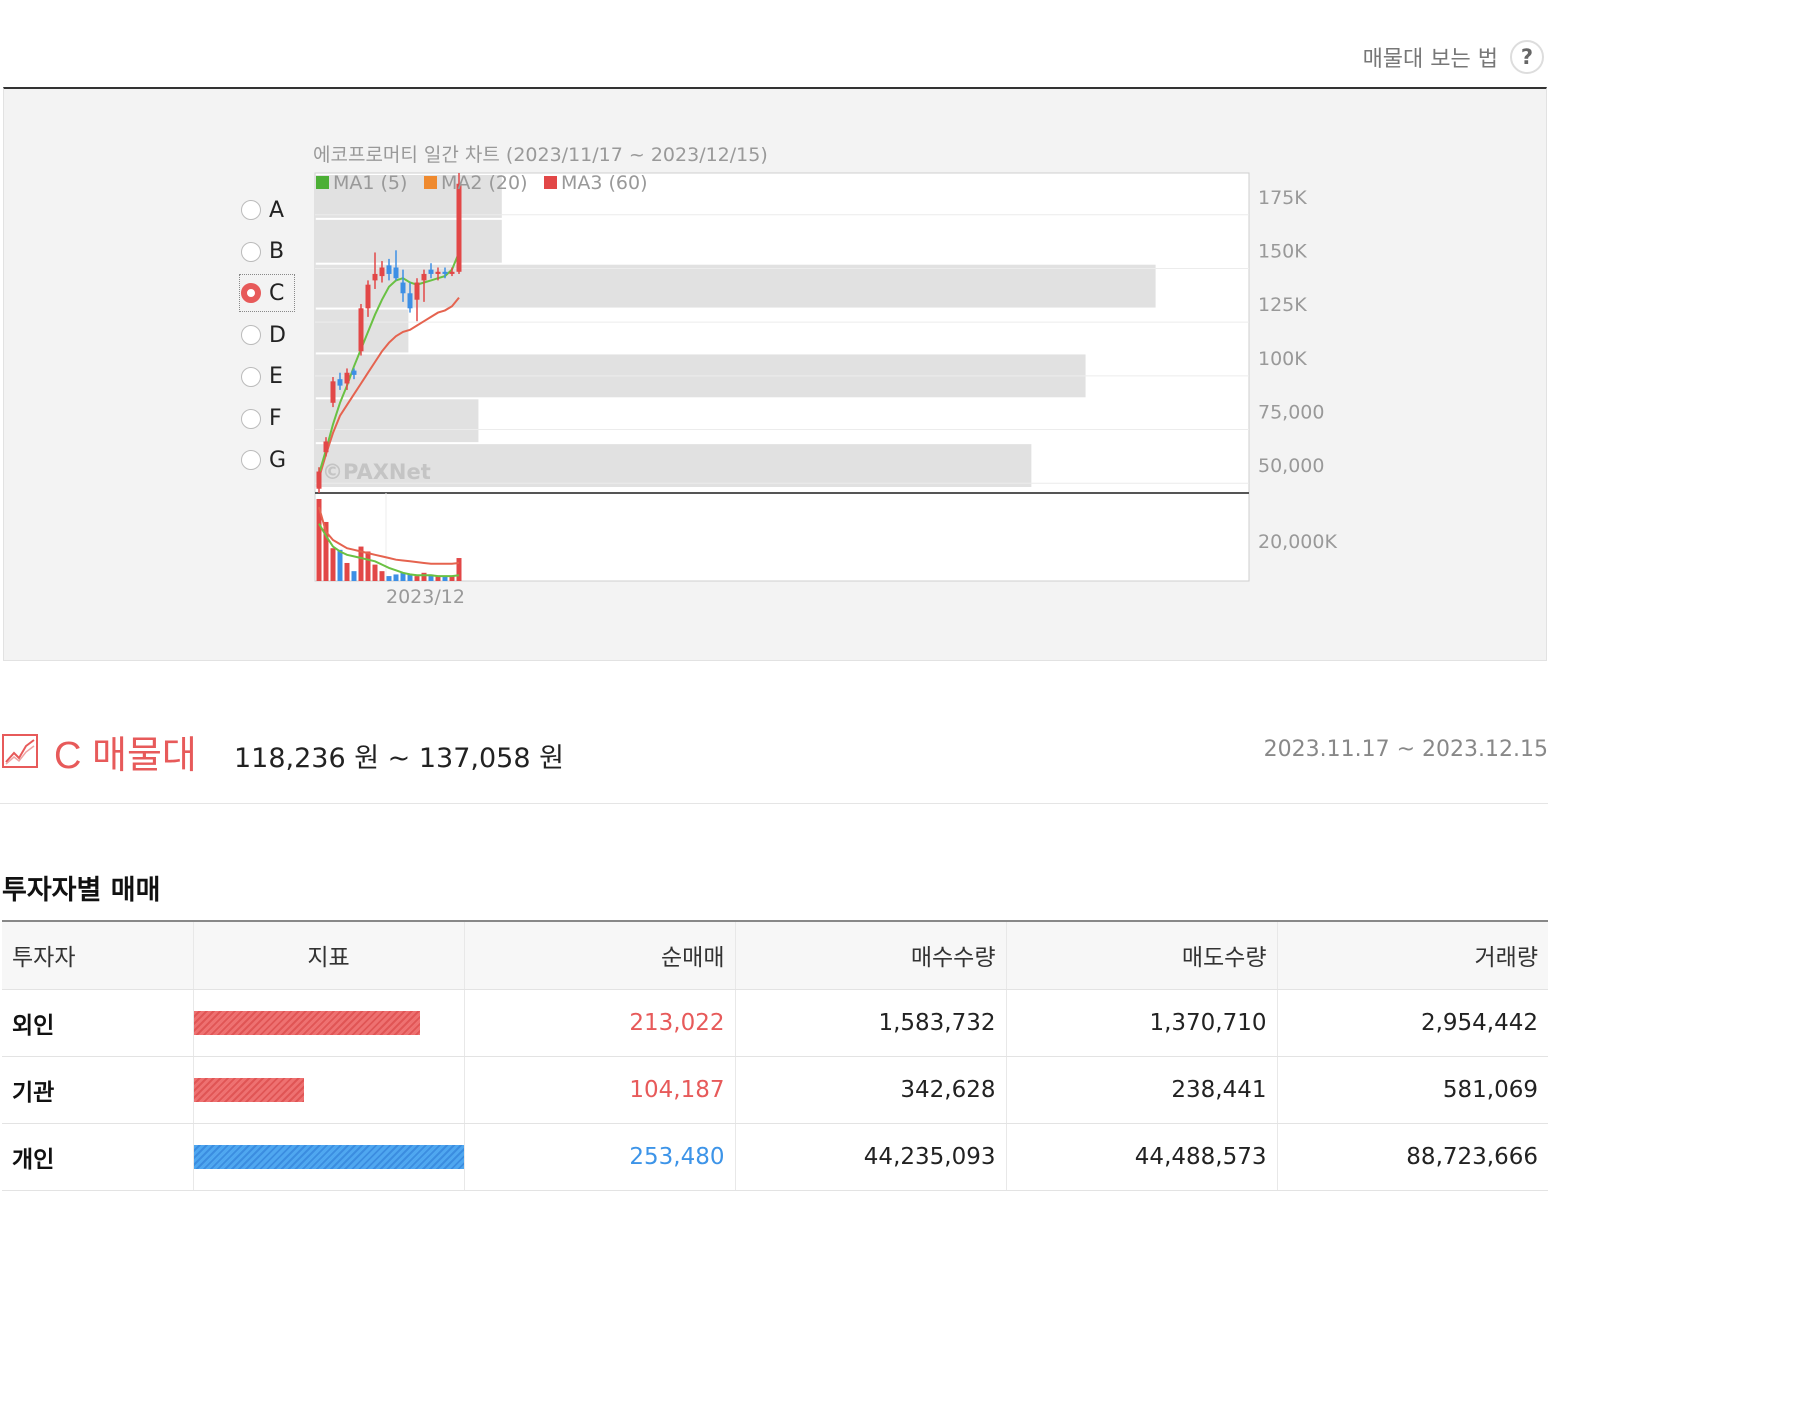  Describe the element at coordinates (1142, 1157) in the screenshot. I see `sell-quantity: 44,488,573` at that location.